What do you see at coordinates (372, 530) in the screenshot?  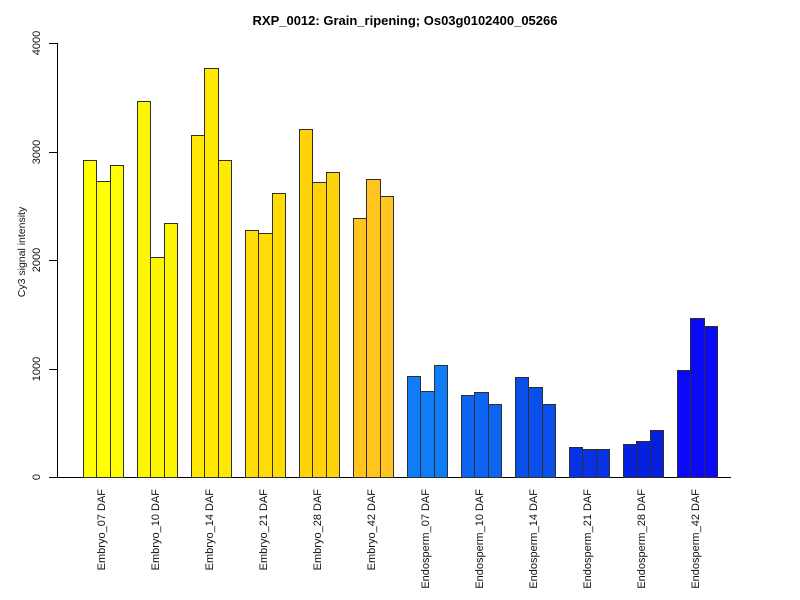 I see `x-category-label: Embryo_42 DAF` at bounding box center [372, 530].